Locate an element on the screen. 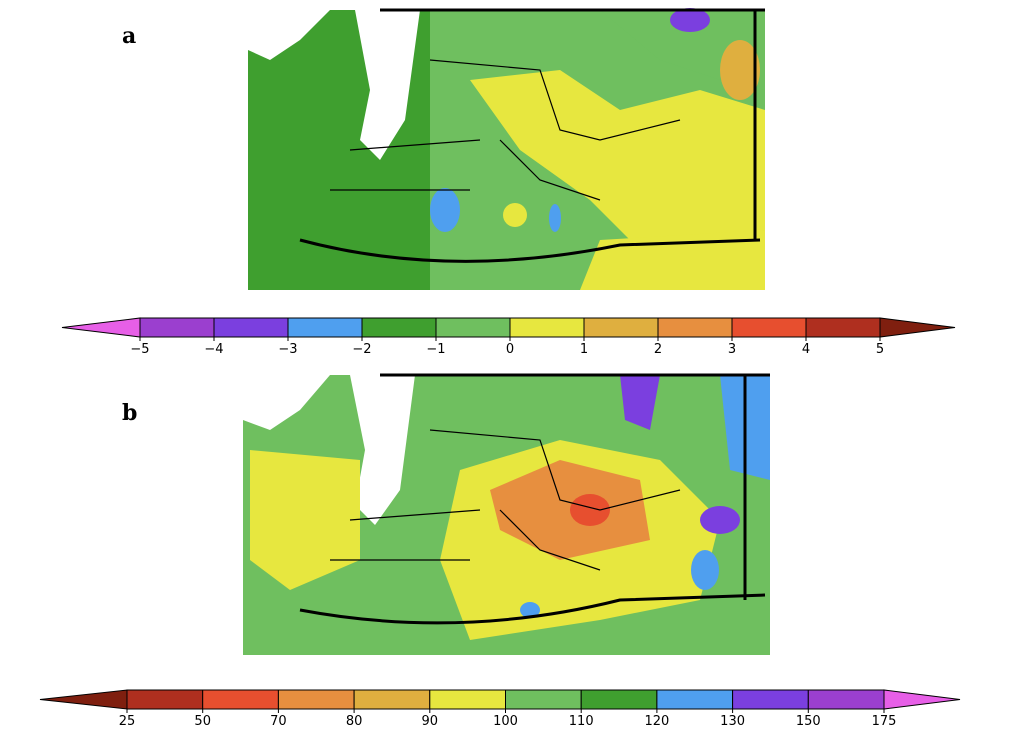 The width and height of the screenshot is (1036, 738). colorbar-tick-label: 110 is located at coordinates (581, 721).